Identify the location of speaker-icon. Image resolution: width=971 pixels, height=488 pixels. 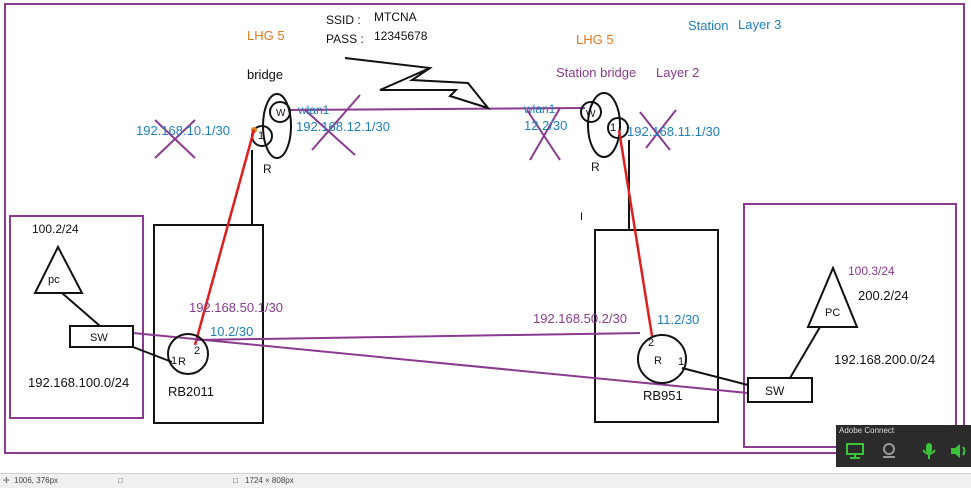
(959, 451).